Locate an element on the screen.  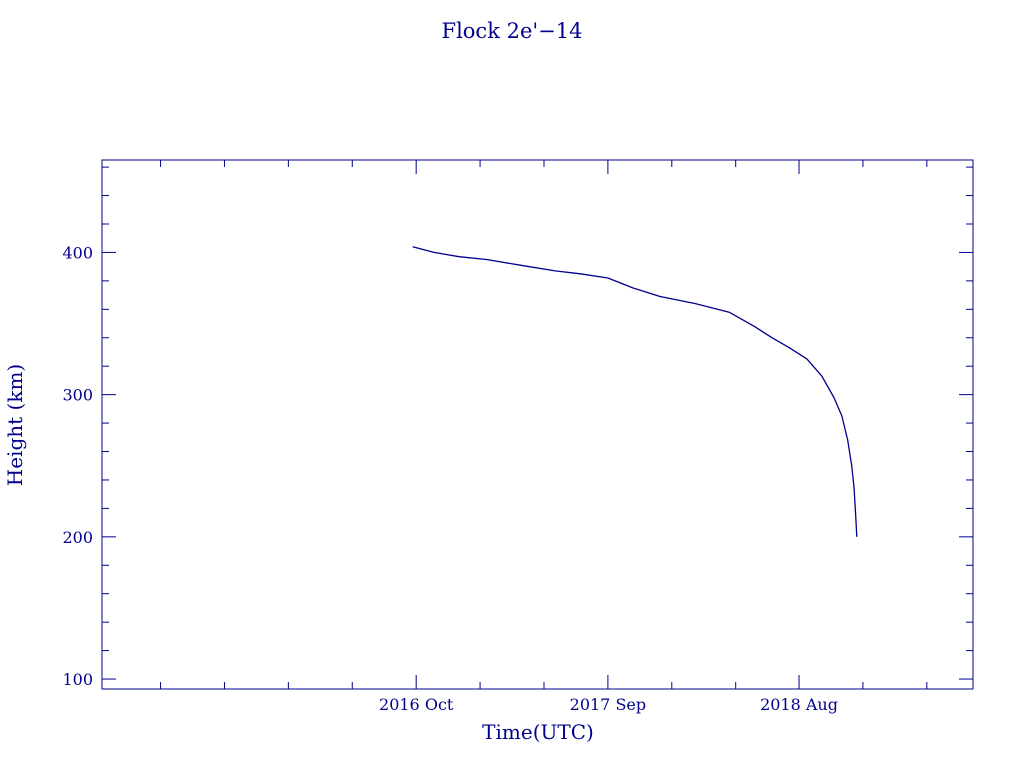
y-axis-label: Height (km) is located at coordinates (15, 425).